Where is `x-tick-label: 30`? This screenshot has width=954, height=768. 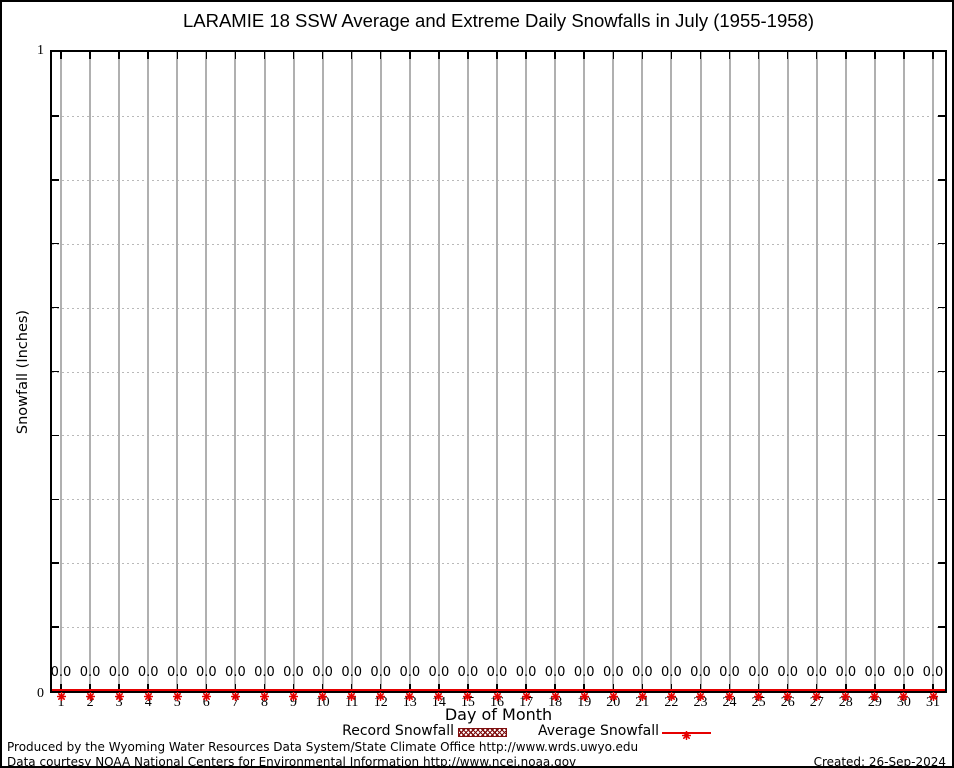
x-tick-label: 30 is located at coordinates (903, 702).